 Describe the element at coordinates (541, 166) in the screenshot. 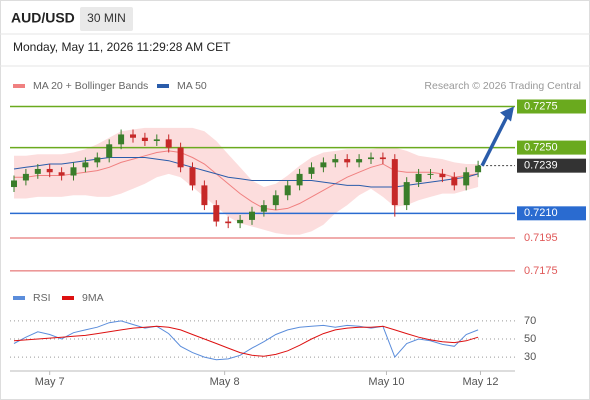

I see `price-label: 0.7239` at that location.